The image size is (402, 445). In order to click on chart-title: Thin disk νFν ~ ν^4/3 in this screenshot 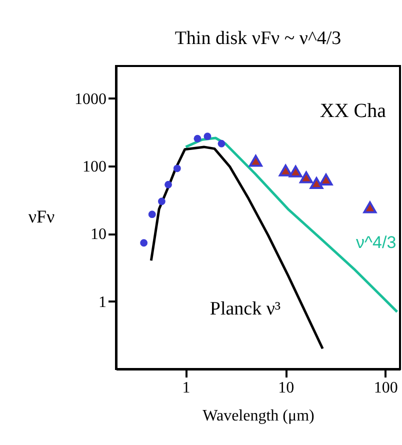, I will do `click(258, 38)`.